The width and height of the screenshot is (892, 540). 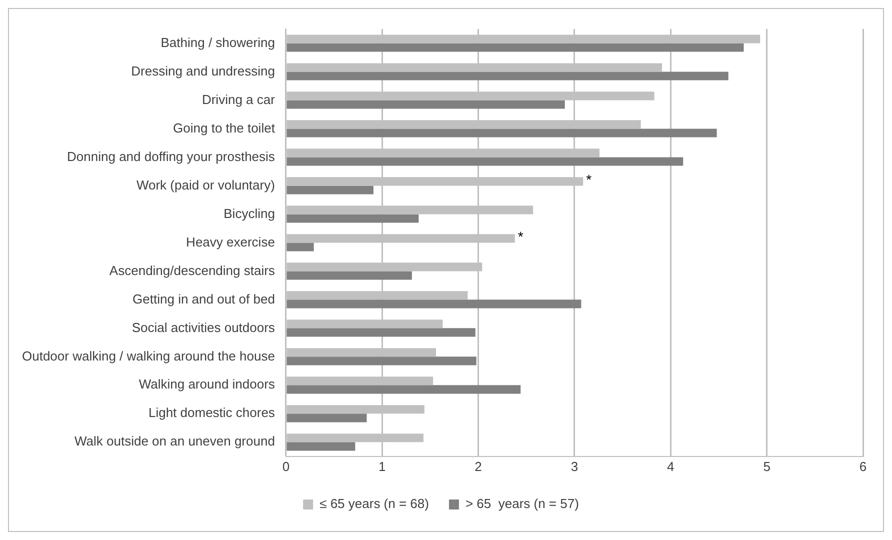 I want to click on y-tick-label: Bathing / showering, so click(x=217, y=42).